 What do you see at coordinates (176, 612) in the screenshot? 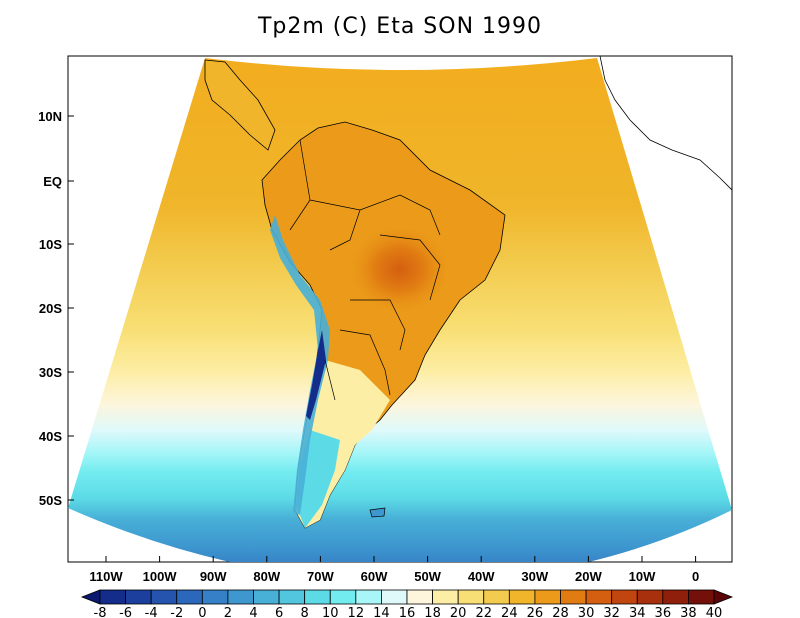
I see `colorbar-label: -2` at bounding box center [176, 612].